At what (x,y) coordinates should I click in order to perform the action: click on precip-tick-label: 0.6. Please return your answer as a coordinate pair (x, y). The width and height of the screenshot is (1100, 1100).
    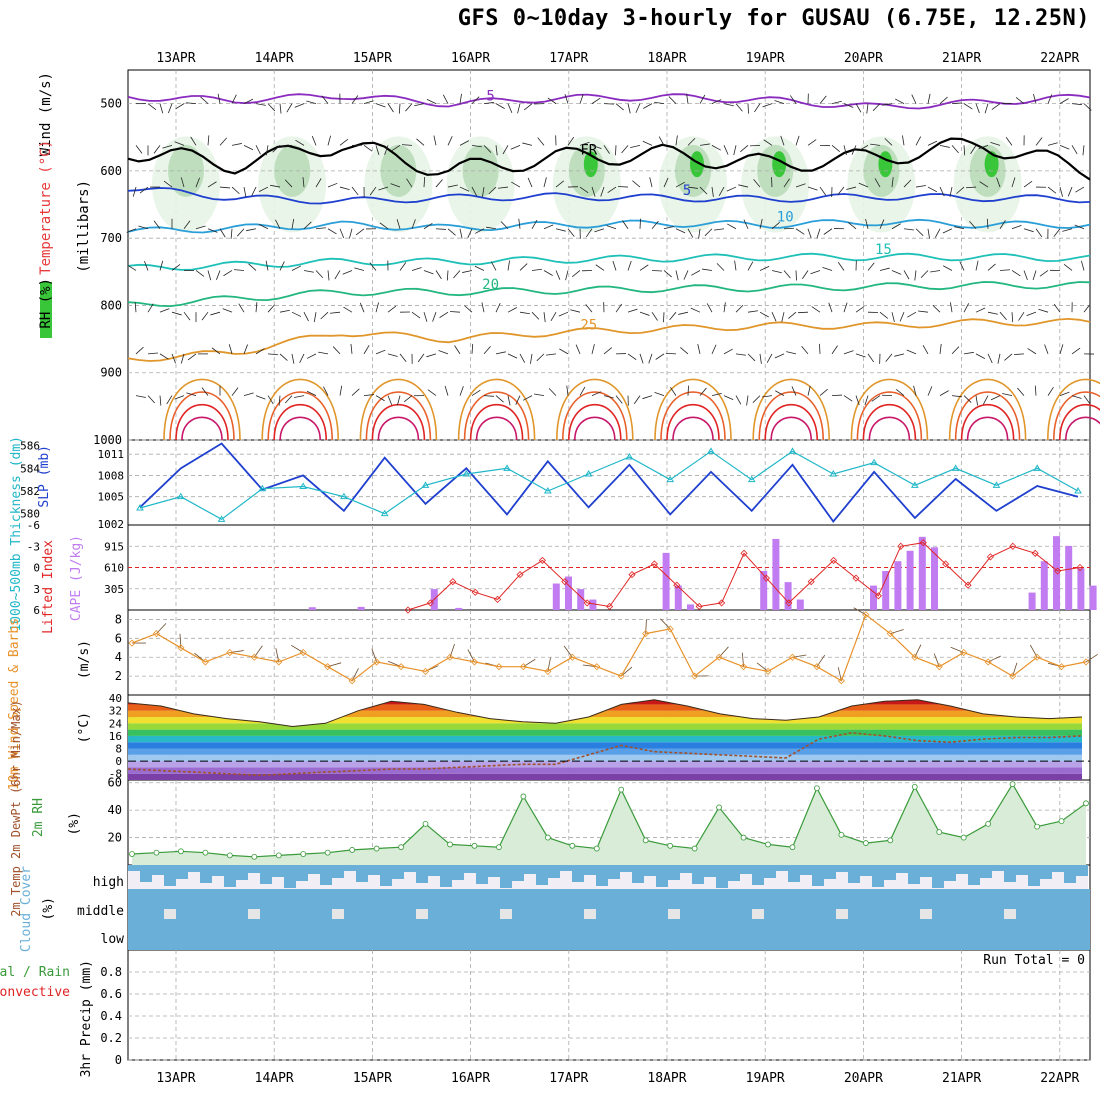
    Looking at the image, I should click on (111, 994).